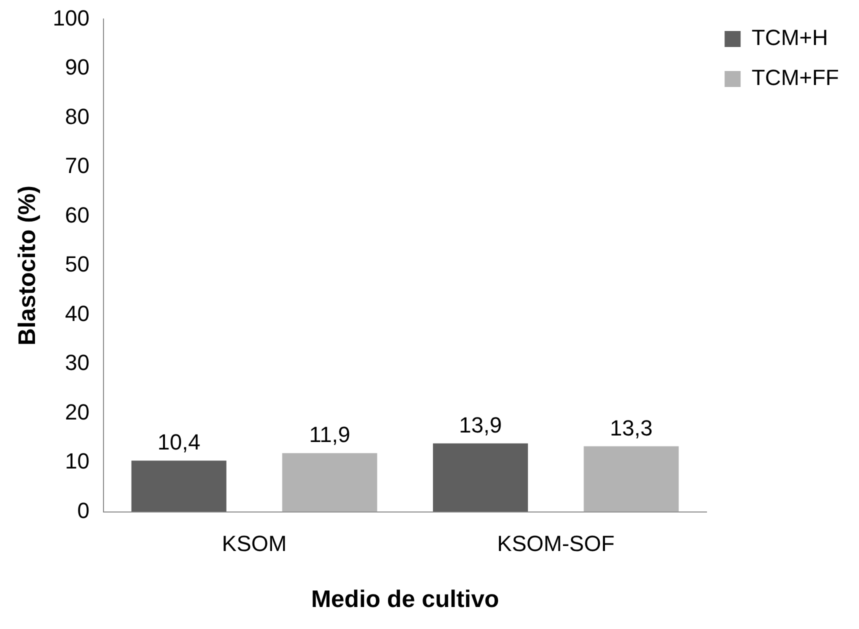  I want to click on x-axis-title: Medio de cultivo, so click(405, 600).